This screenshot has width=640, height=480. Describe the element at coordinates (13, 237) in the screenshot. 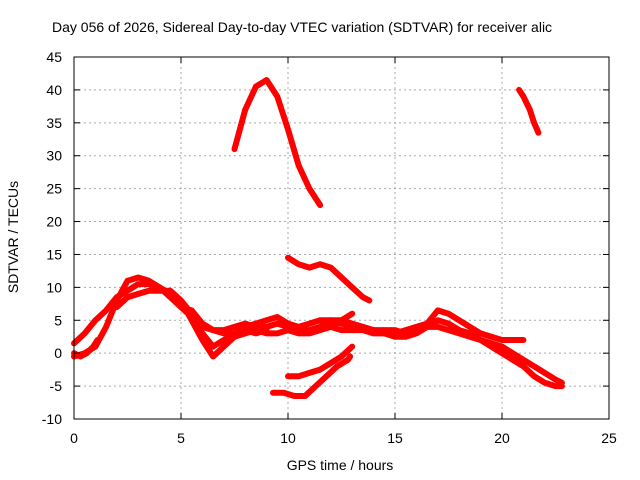

I see `y-axis-title: SDTVAR / TECUs` at that location.